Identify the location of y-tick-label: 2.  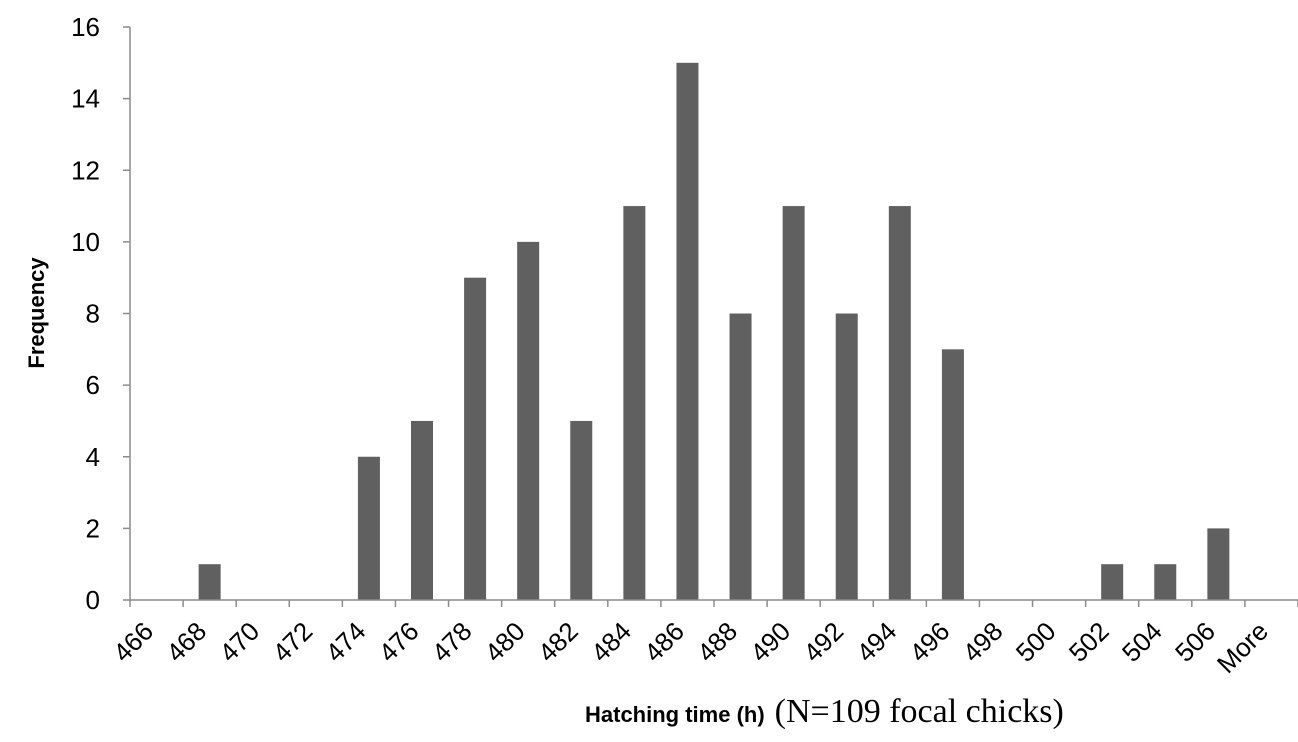
(93, 528).